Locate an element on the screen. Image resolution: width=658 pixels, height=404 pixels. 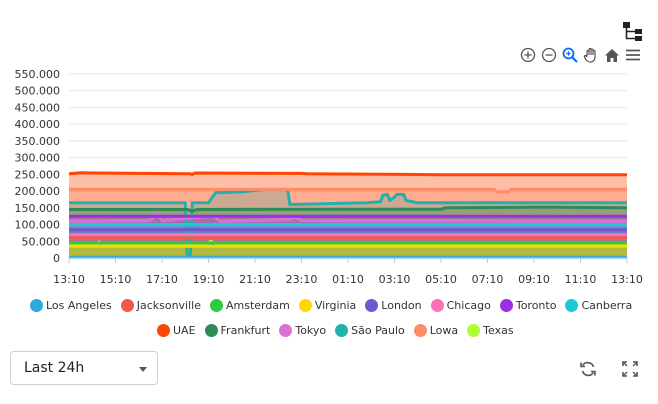
legend-label: Virginia is located at coordinates (335, 305).